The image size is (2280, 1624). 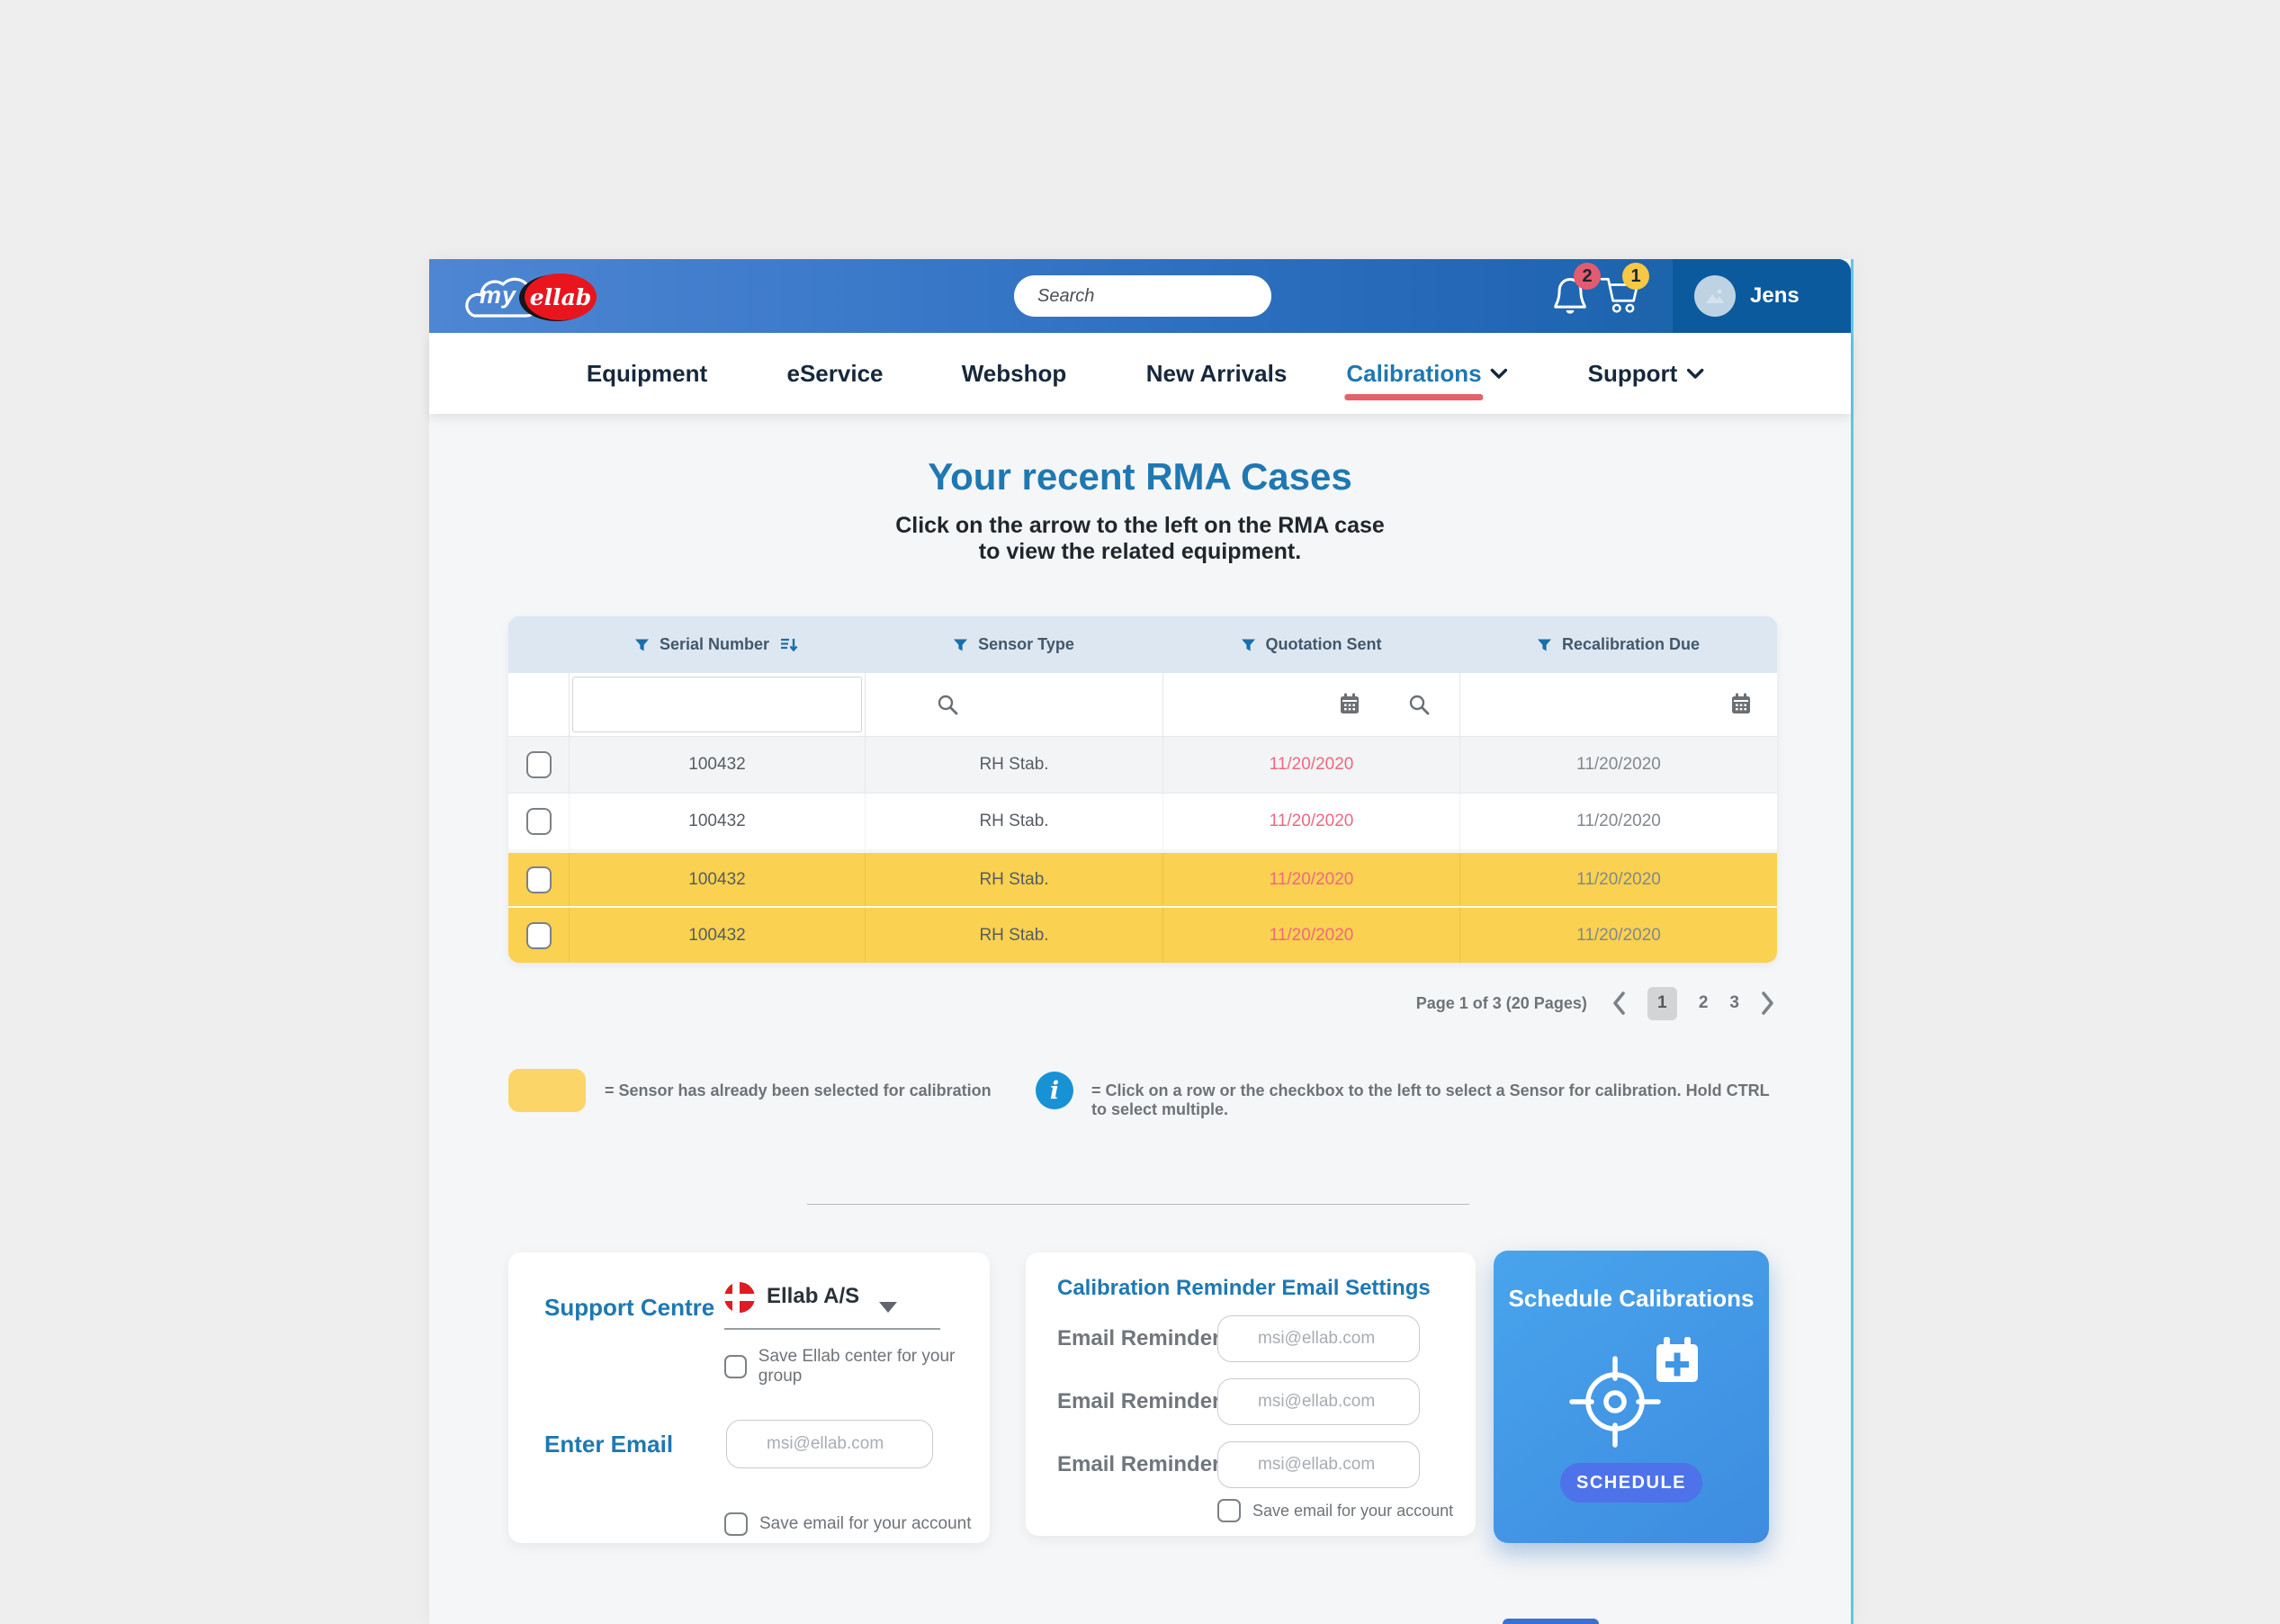 I want to click on column-header-serial-number: Serial Number, so click(x=717, y=644).